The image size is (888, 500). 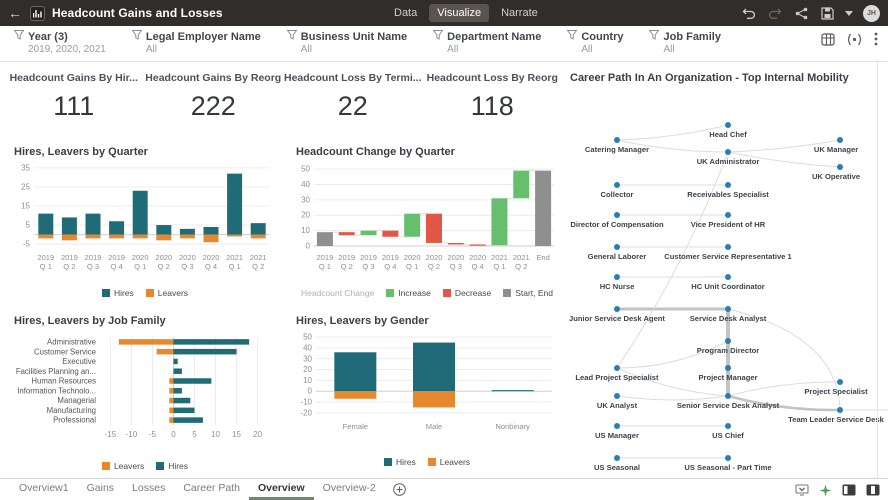 What do you see at coordinates (196, 42) in the screenshot?
I see `filter-item: Legal Employer Name All` at bounding box center [196, 42].